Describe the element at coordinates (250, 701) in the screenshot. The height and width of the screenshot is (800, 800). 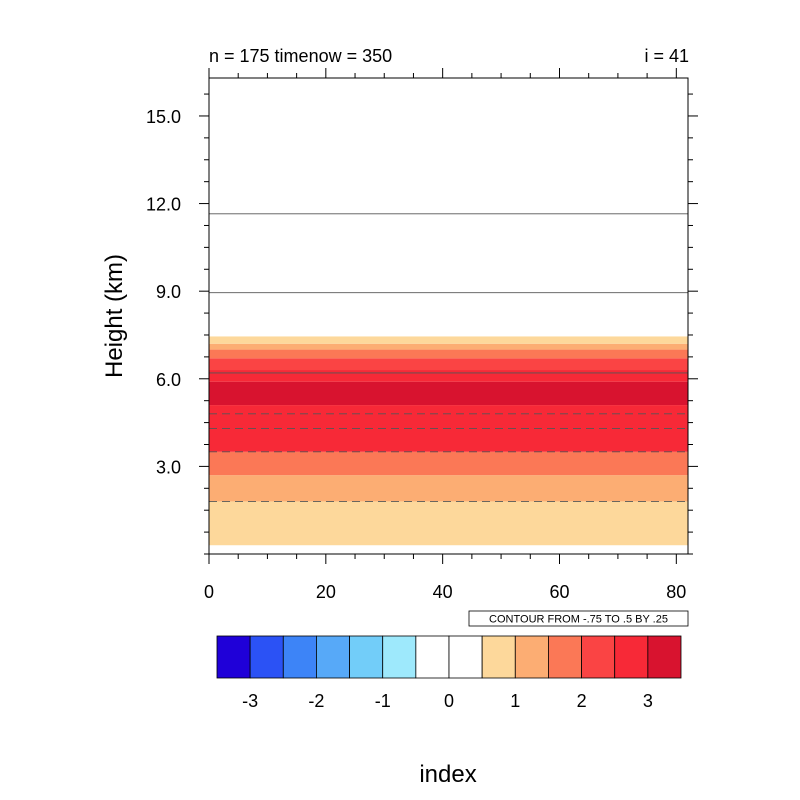
I see `colorbar-label-0: -3` at that location.